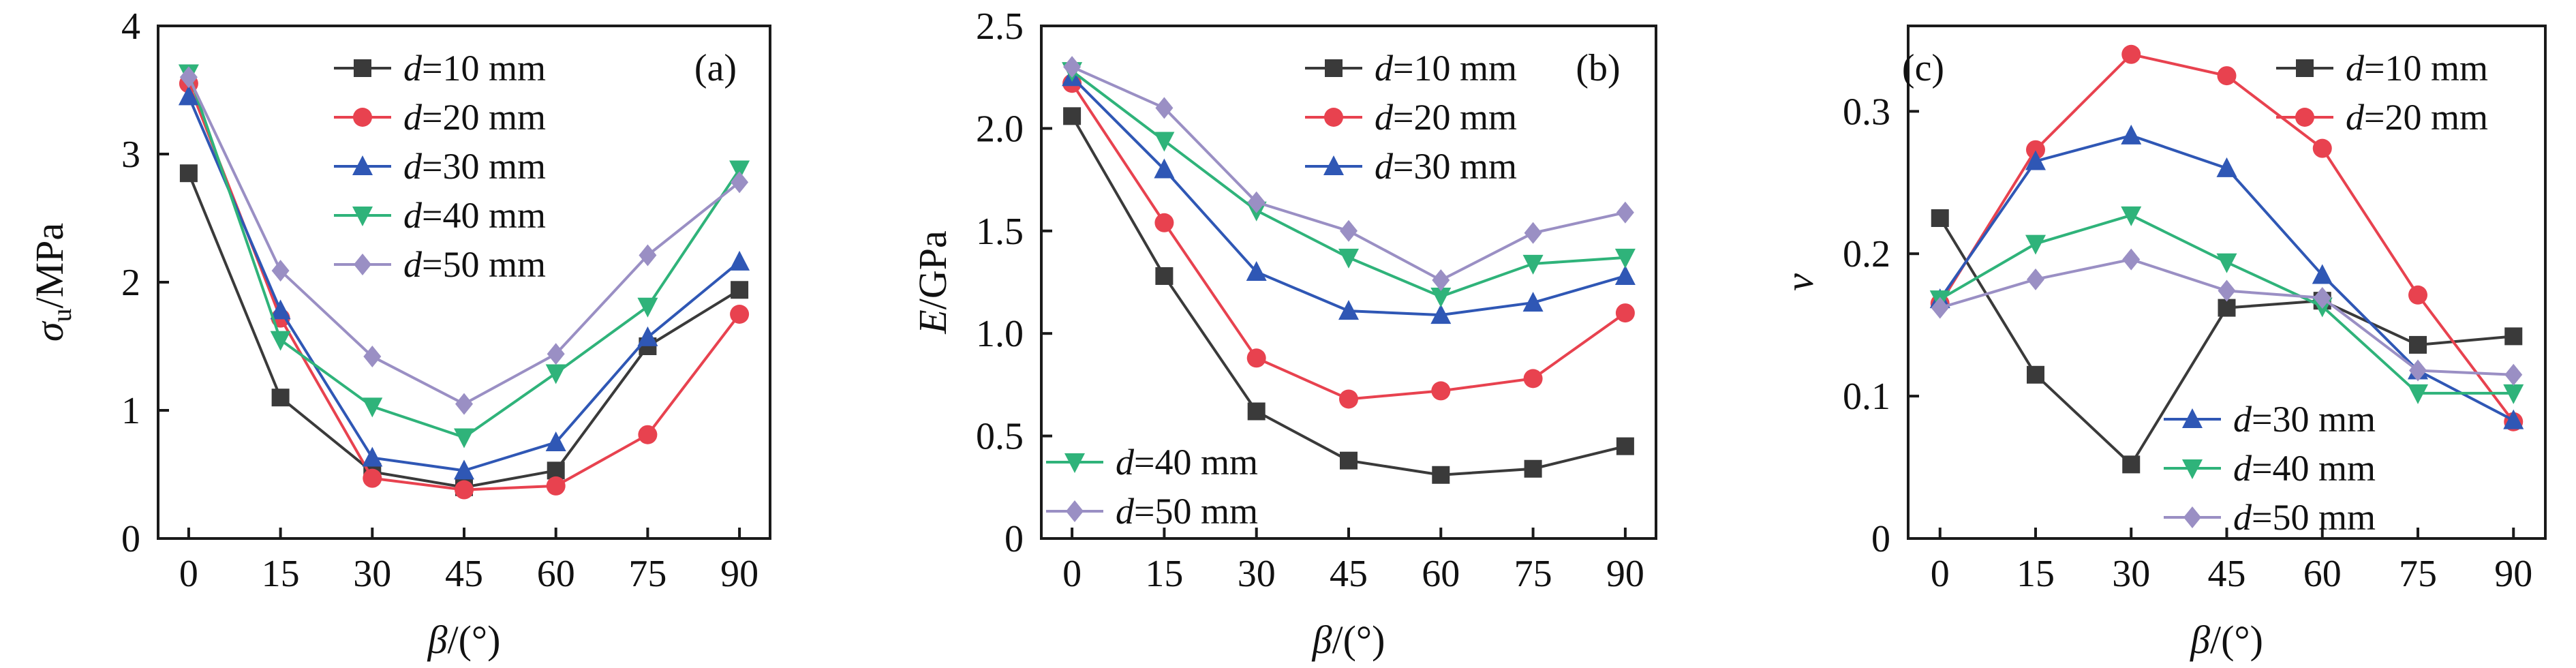  I want to click on series-d40, so click(1349, 185).